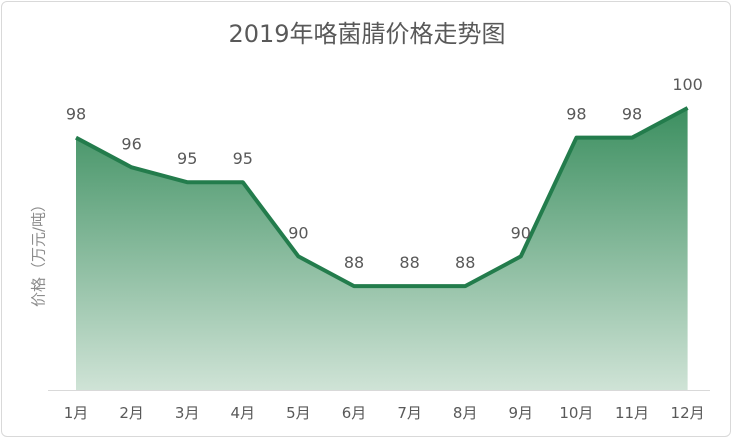  What do you see at coordinates (521, 413) in the screenshot?
I see `x-tick-label: 9月` at bounding box center [521, 413].